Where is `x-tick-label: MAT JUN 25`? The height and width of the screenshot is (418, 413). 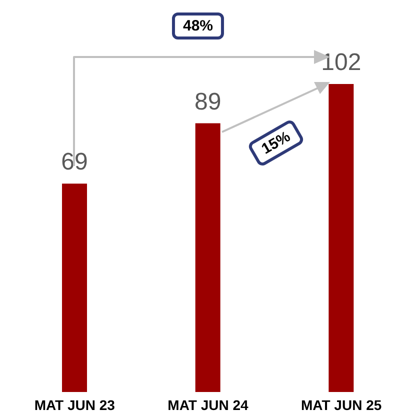 x-tick-label: MAT JUN 25 is located at coordinates (341, 404).